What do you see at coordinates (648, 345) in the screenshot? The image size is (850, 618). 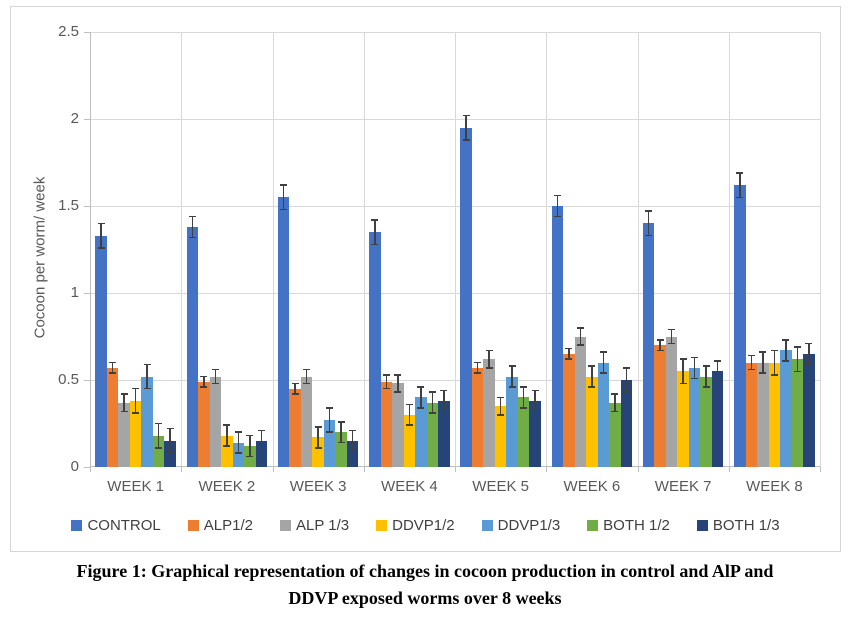 I see `bar-control-week7` at bounding box center [648, 345].